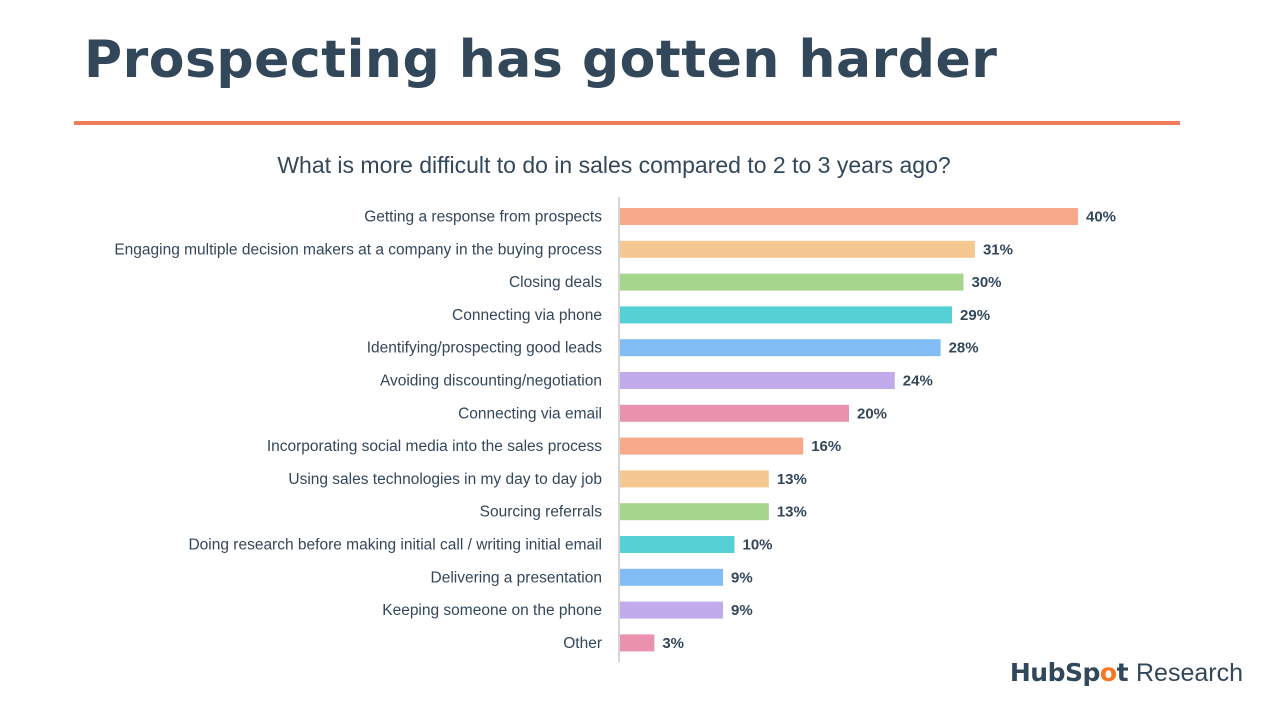 This screenshot has height=705, width=1261. Describe the element at coordinates (541, 512) in the screenshot. I see `category-label: Sourcing referrals` at that location.